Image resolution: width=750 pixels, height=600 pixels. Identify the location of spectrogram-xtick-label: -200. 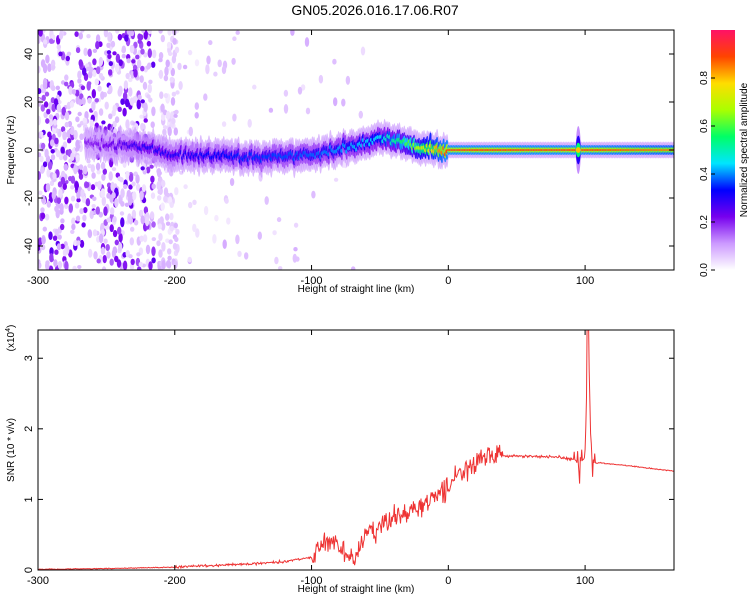
(175, 281).